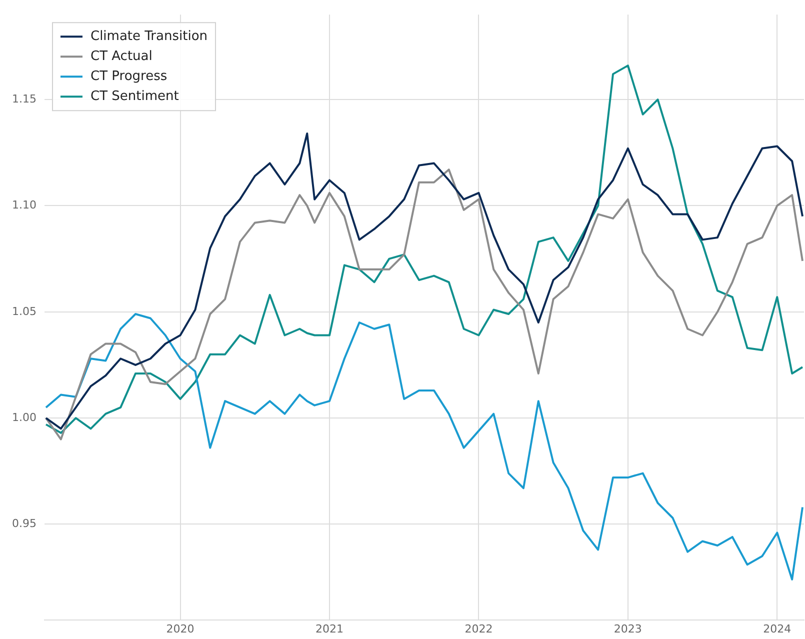 The height and width of the screenshot is (639, 805). Describe the element at coordinates (777, 629) in the screenshot. I see `x-tick-label: 2024` at that location.